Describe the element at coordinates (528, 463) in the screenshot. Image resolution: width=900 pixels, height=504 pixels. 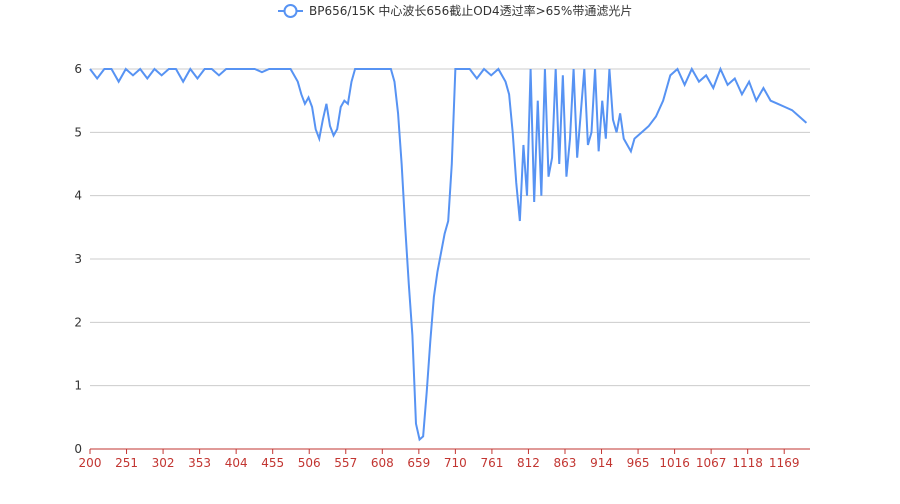
I see `x-tick-label: 812` at that location.